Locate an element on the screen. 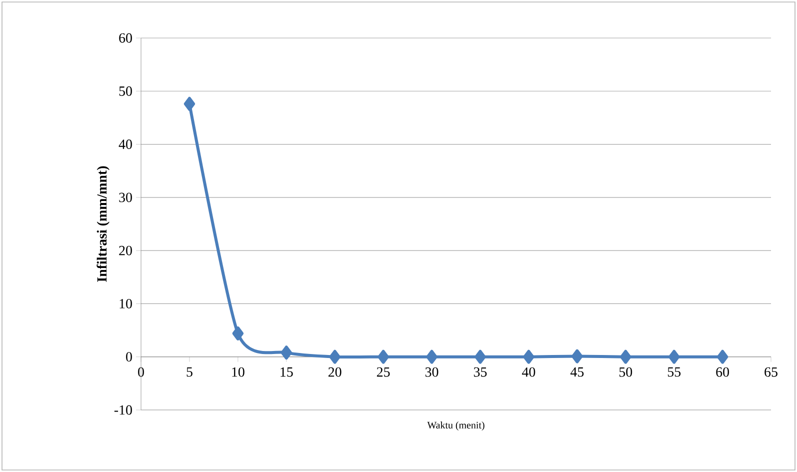 This screenshot has height=472, width=797. y-tick-label: 60 is located at coordinates (125, 38).